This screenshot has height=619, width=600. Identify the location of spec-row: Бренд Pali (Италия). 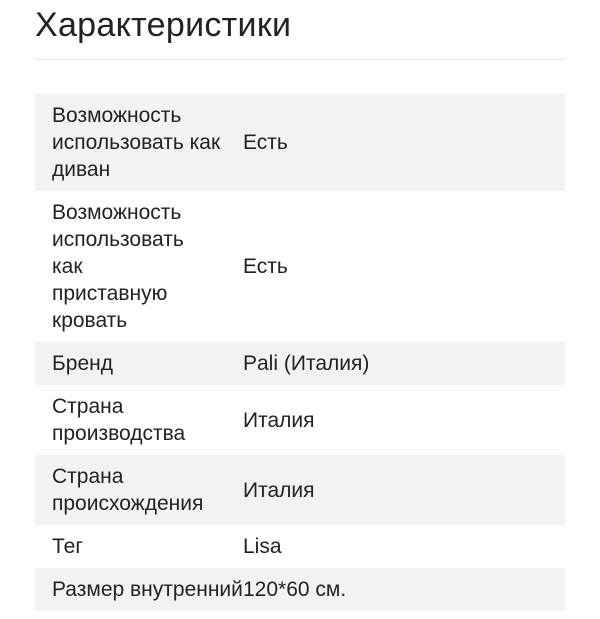
(300, 363).